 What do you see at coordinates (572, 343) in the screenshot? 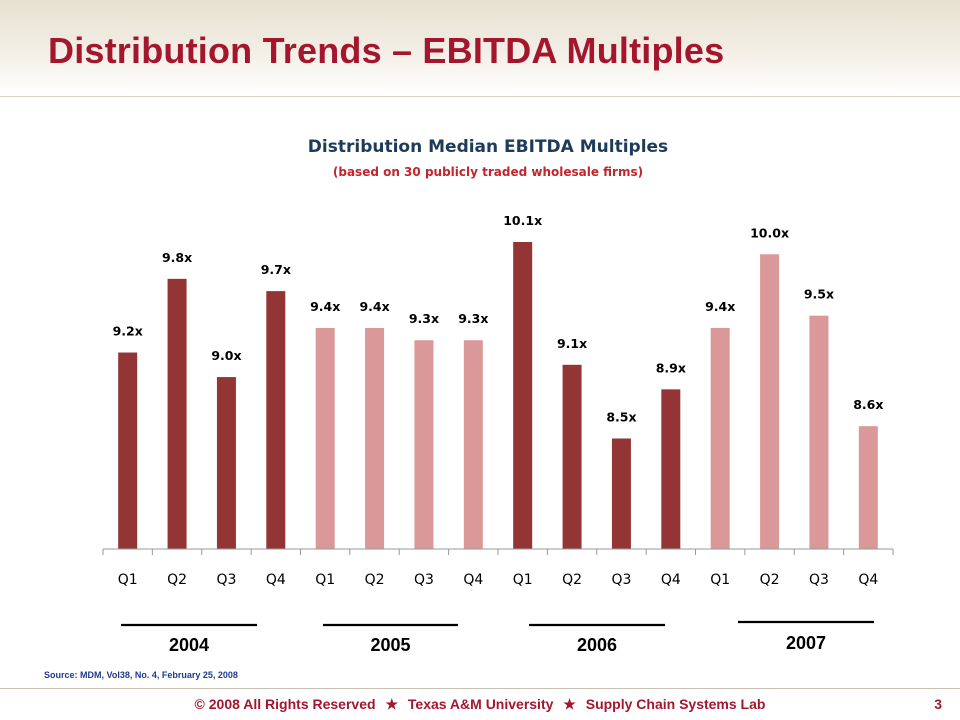
I see `data-label: 9.1x` at bounding box center [572, 343].